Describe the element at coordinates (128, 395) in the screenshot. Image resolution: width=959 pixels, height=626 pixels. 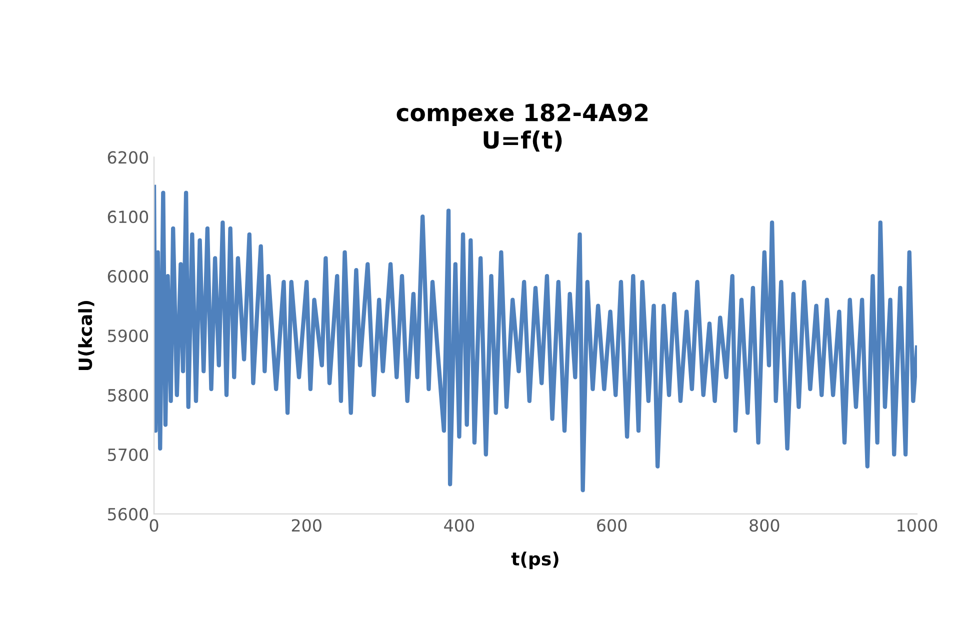
I see `y-tick-label: 5800` at that location.